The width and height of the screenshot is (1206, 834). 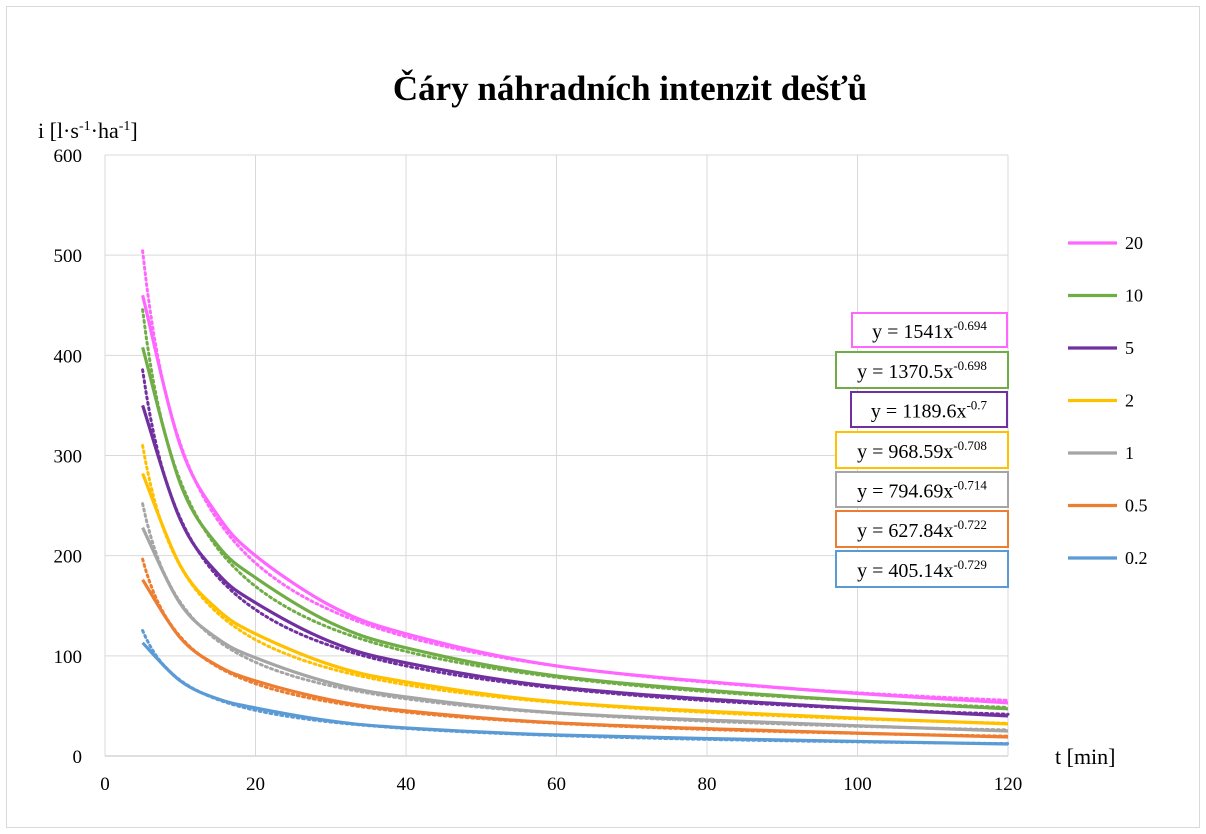 I want to click on x-tick-label: 120, so click(x=1008, y=784).